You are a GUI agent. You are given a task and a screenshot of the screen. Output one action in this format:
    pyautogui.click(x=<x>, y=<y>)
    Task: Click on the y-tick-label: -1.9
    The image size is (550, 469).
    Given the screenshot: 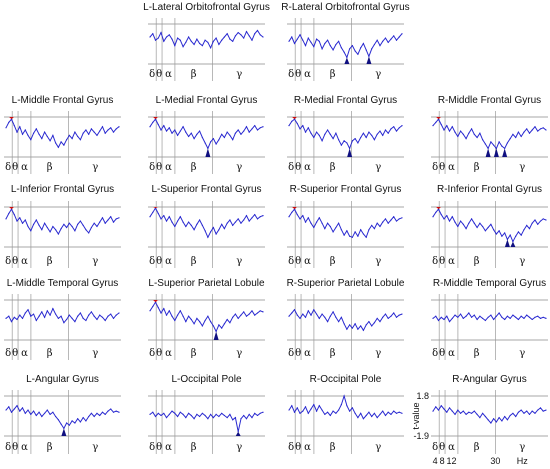 What is the action you would take?
    pyautogui.click(x=421, y=436)
    